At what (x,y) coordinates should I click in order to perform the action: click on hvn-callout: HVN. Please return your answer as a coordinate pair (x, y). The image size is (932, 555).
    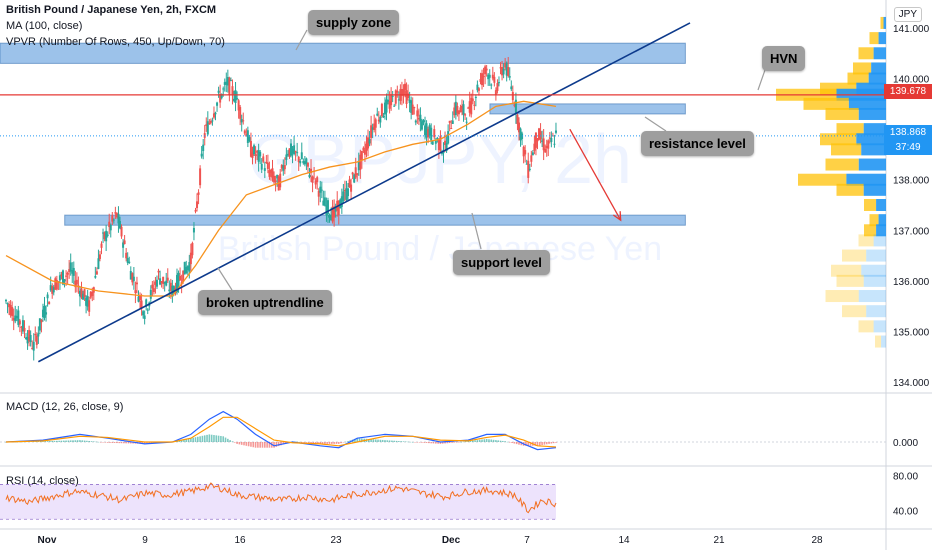
    Looking at the image, I should click on (784, 58).